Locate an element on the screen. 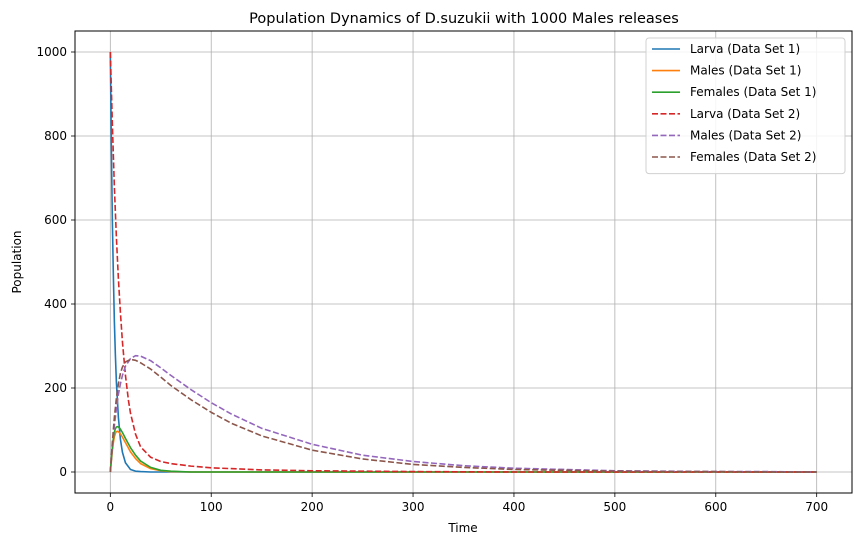  legend-label: Females (Data Set 1) is located at coordinates (753, 92).